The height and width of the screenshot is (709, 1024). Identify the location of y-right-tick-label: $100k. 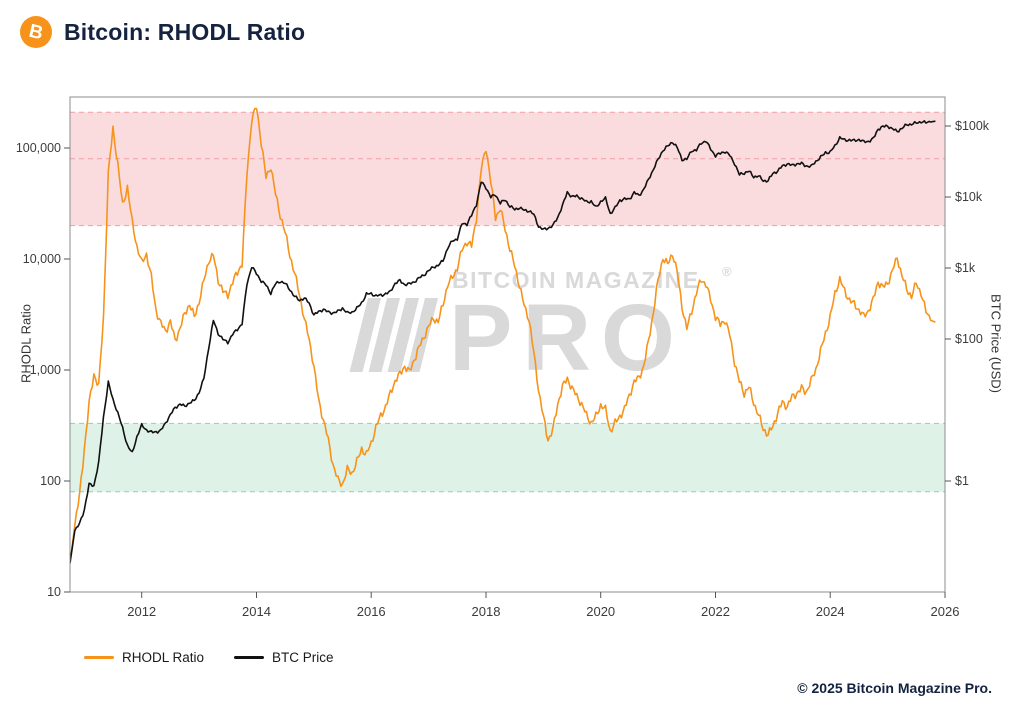
(972, 126).